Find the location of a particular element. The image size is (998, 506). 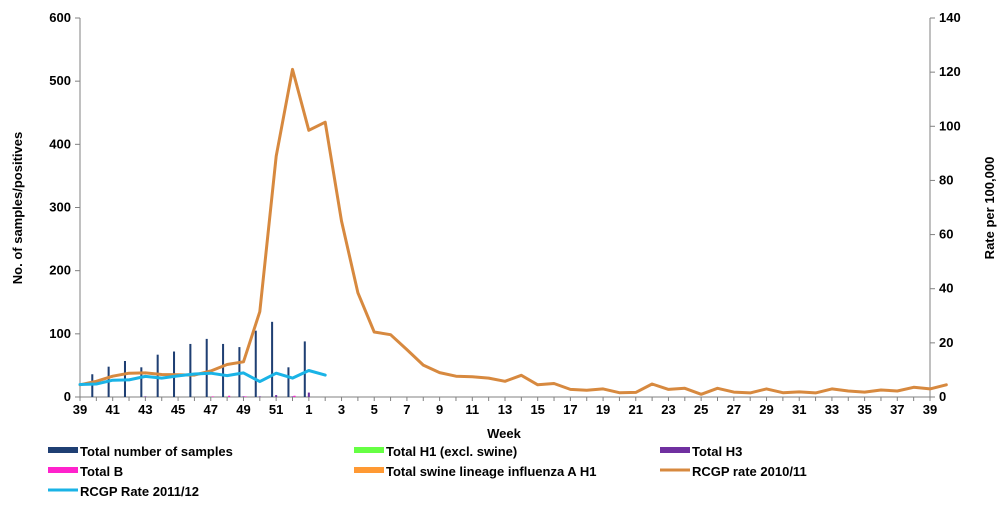

legend-label: RCGP Rate 2011/12 is located at coordinates (139, 491).